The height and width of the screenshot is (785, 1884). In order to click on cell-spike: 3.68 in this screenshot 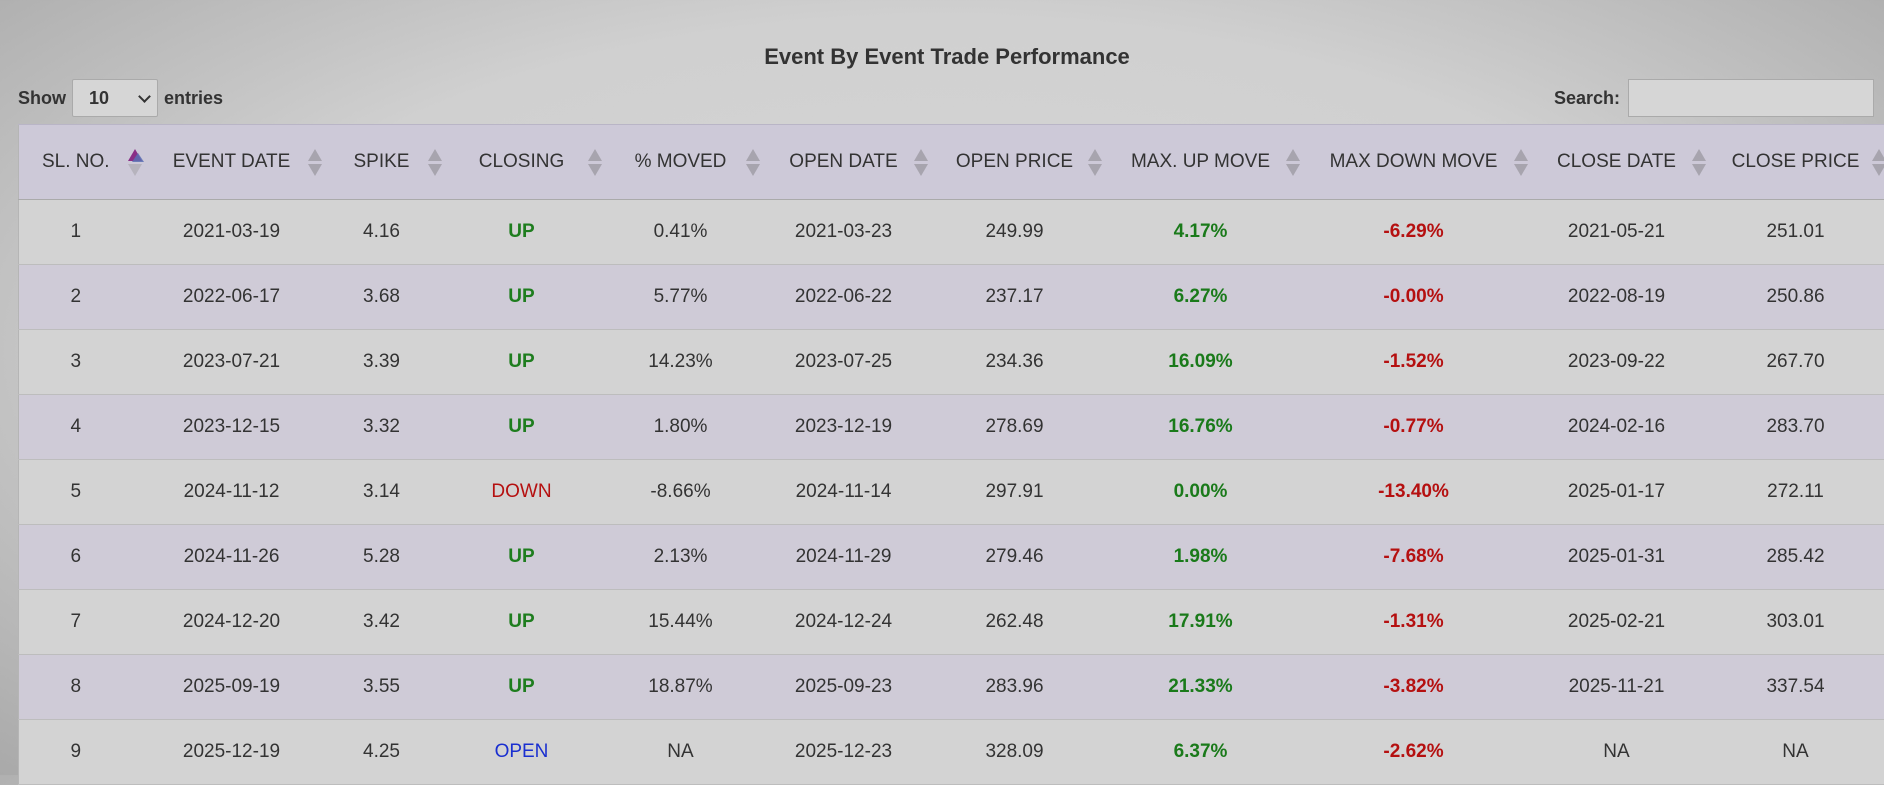, I will do `click(391, 297)`.